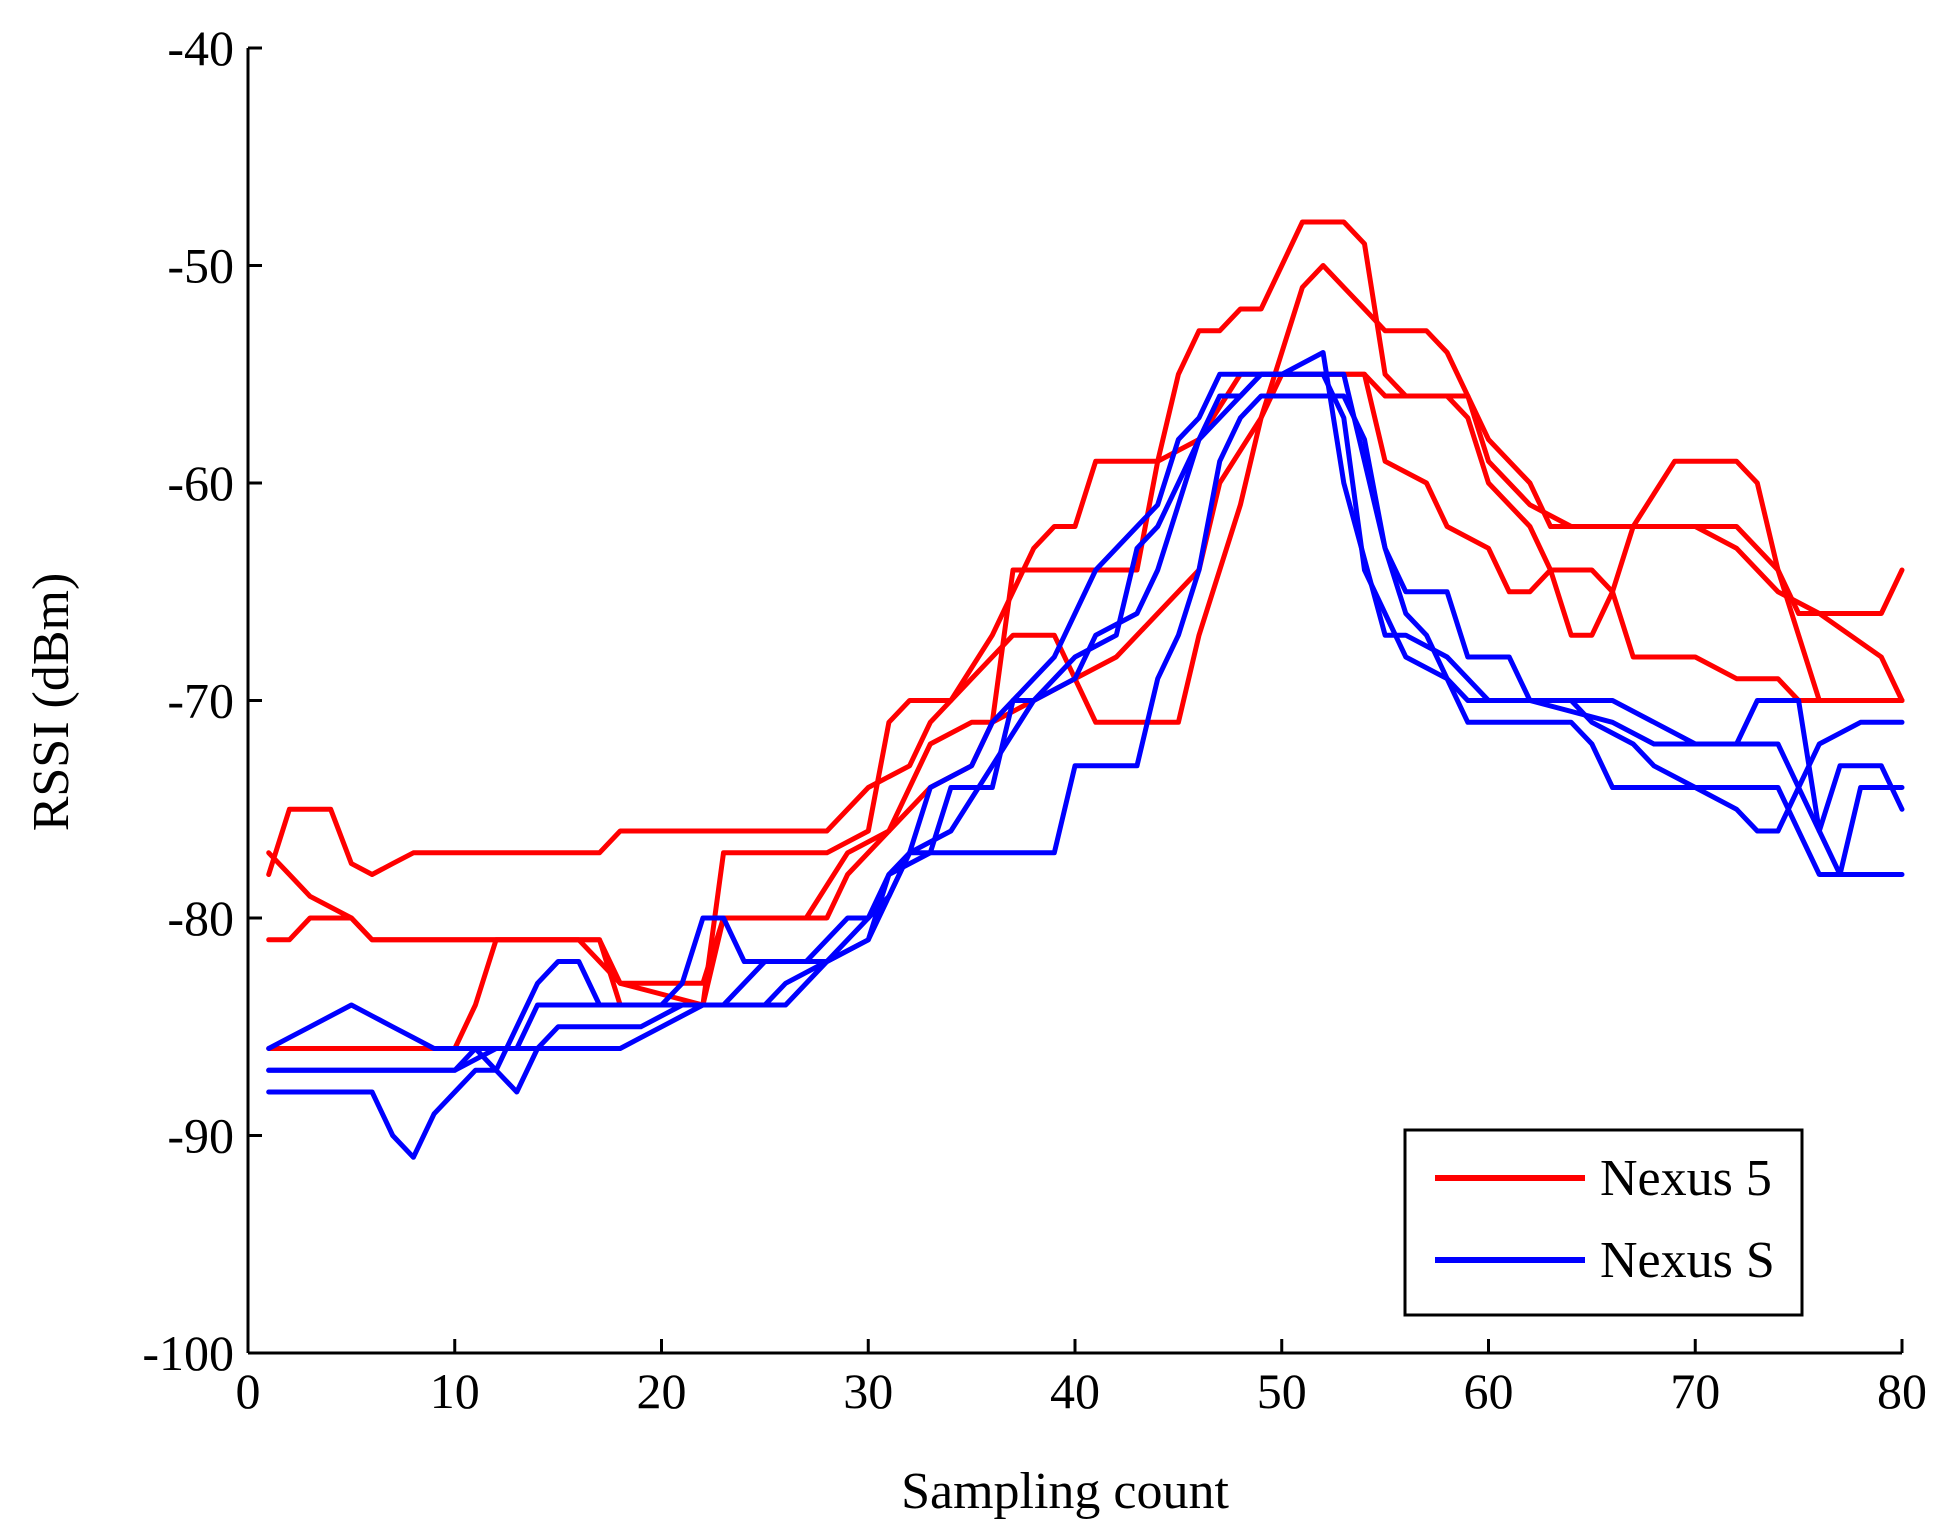 The width and height of the screenshot is (1941, 1525). What do you see at coordinates (1282, 1391) in the screenshot?
I see `x-tick-label: 50` at bounding box center [1282, 1391].